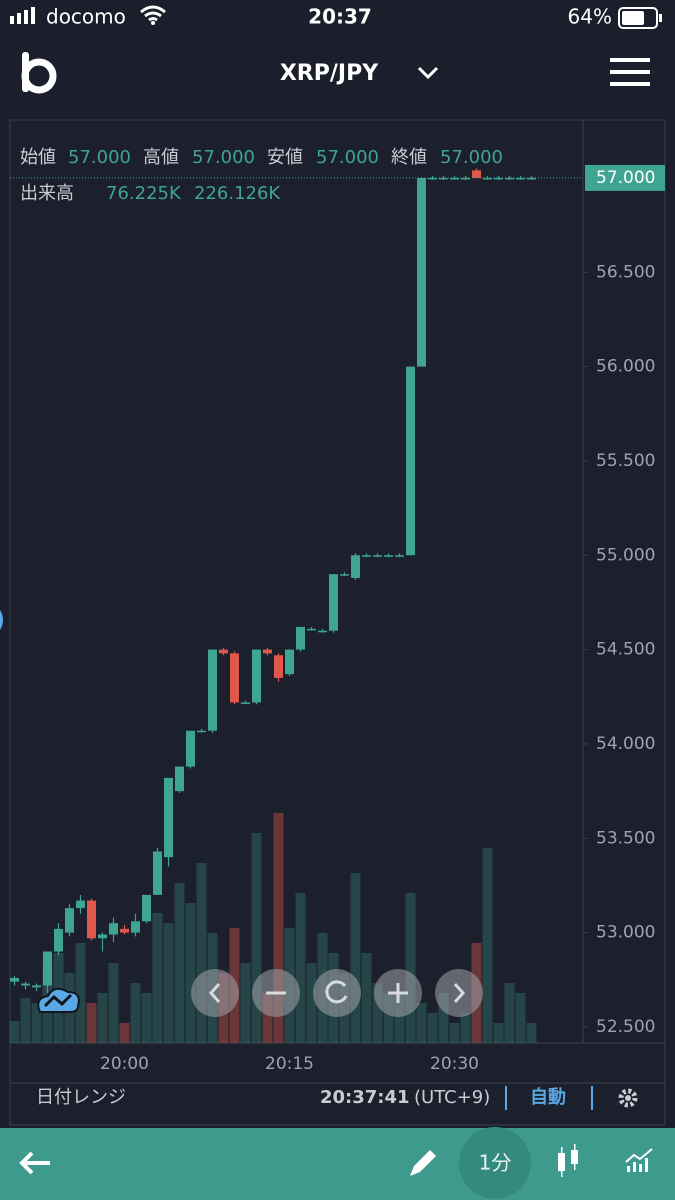  Describe the element at coordinates (452, 1097) in the screenshot. I see `timezone: (UTC+9)` at that location.